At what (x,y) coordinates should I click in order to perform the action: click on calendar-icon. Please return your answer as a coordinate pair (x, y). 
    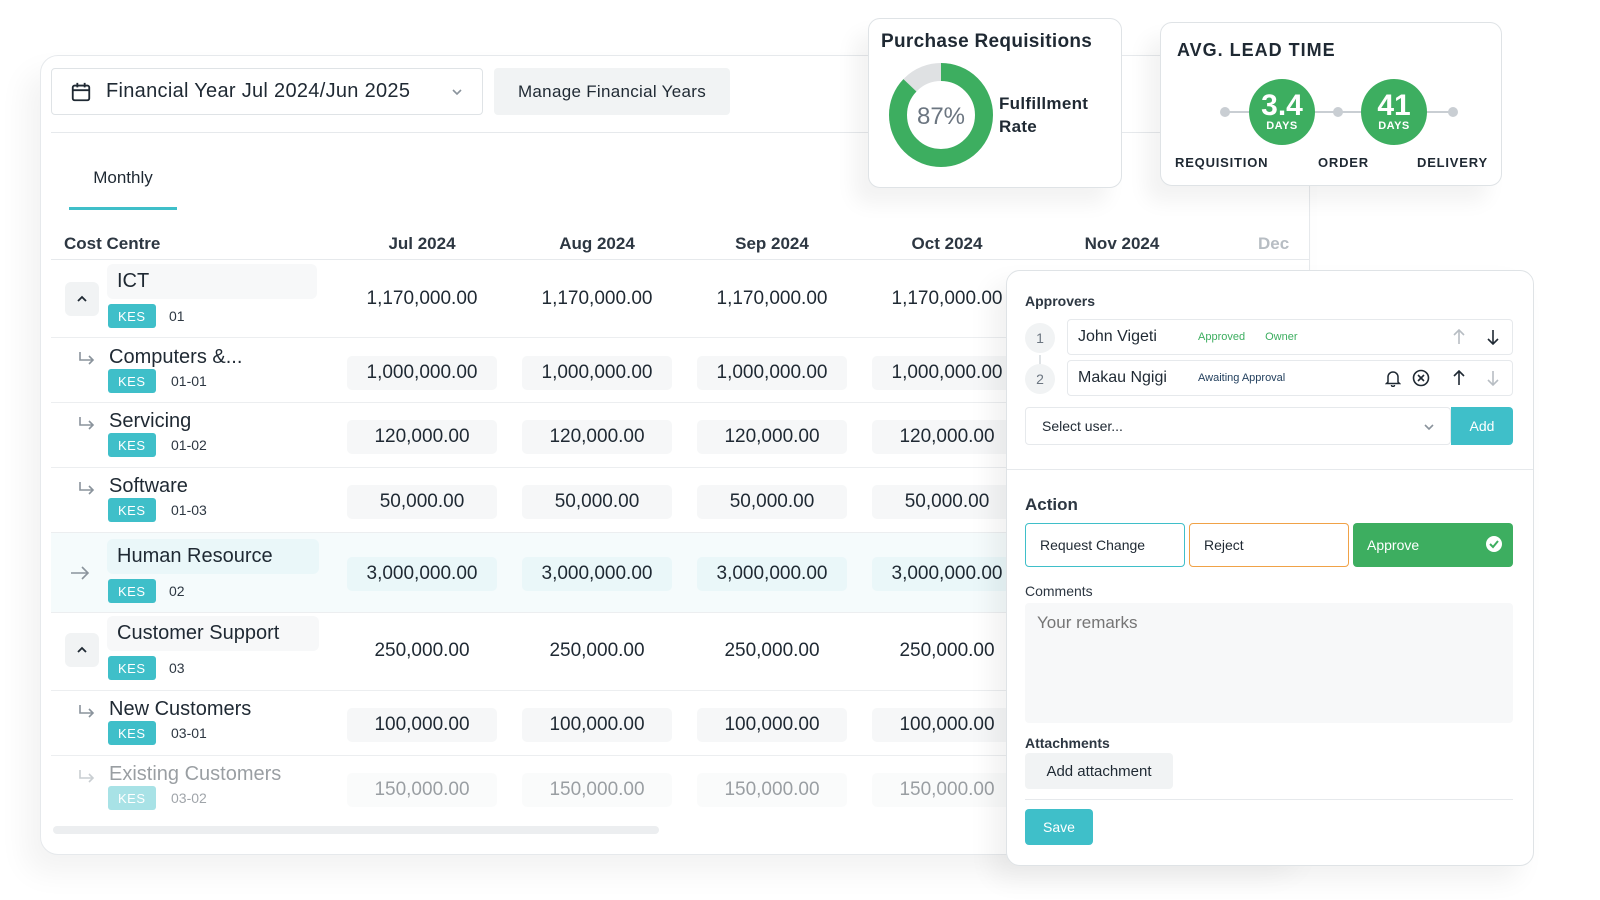
    Looking at the image, I should click on (81, 91).